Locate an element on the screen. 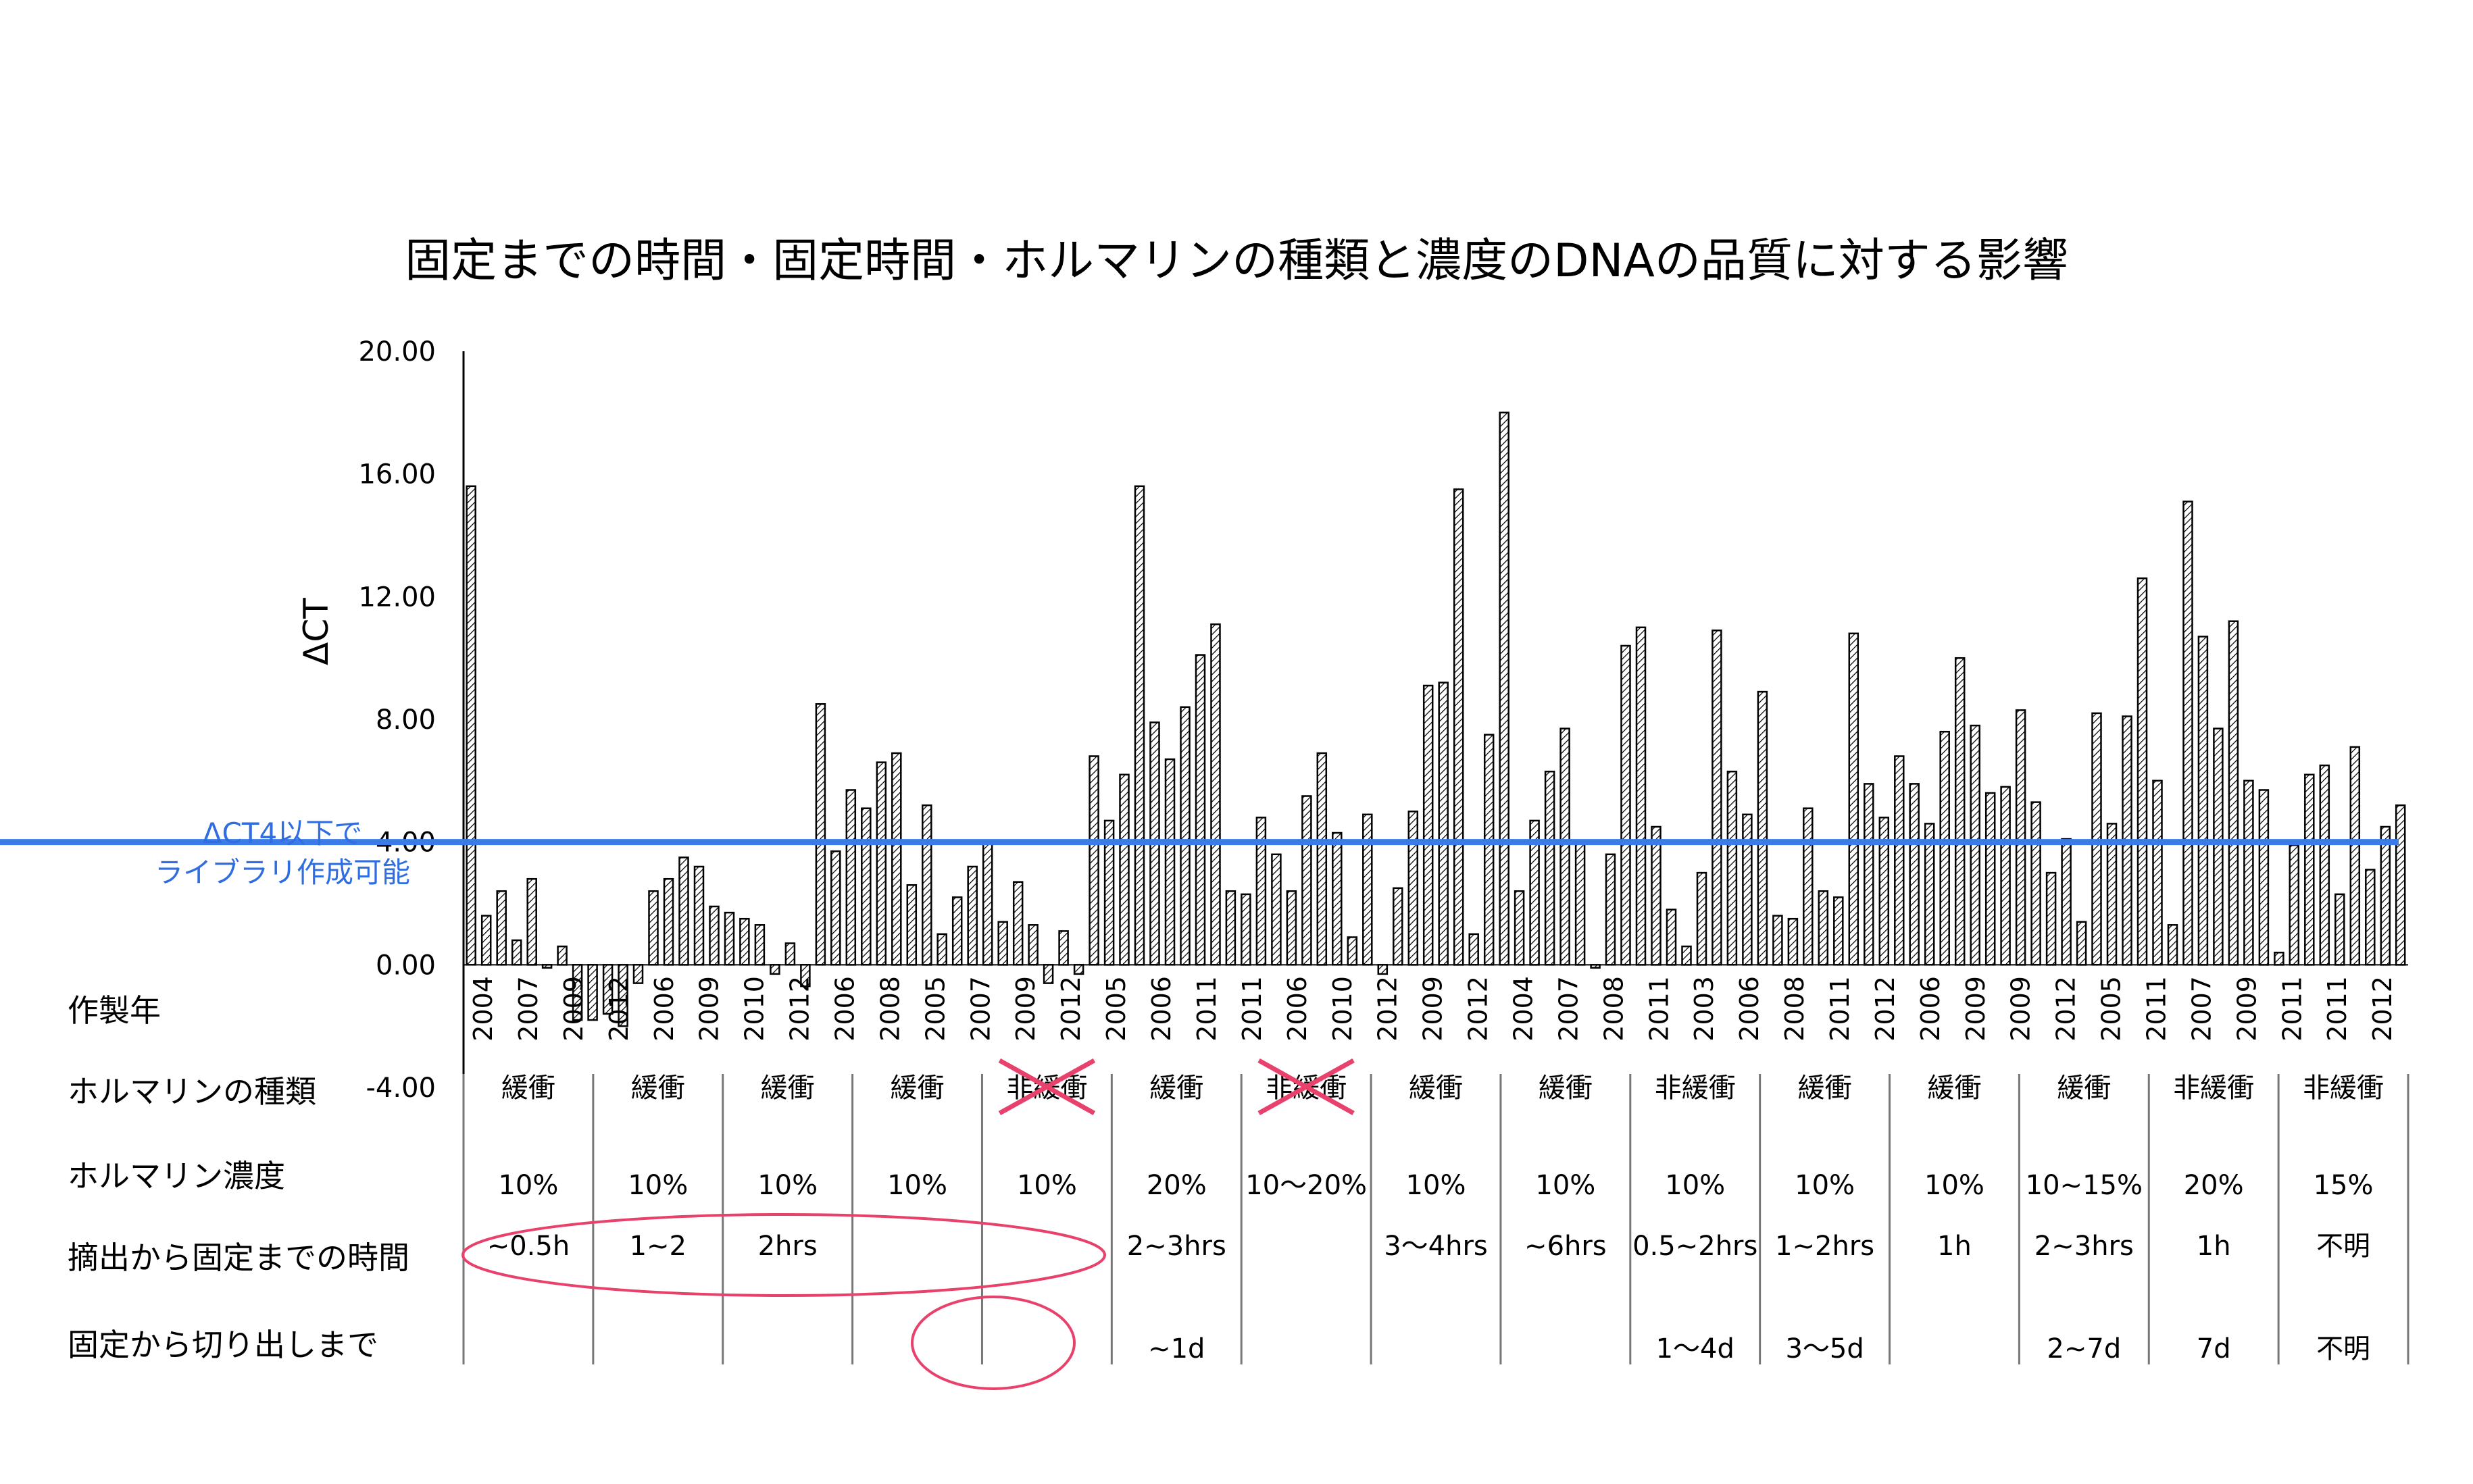 The image size is (2473, 1484). group-fix-to-cut: 3〜5d is located at coordinates (1824, 1348).